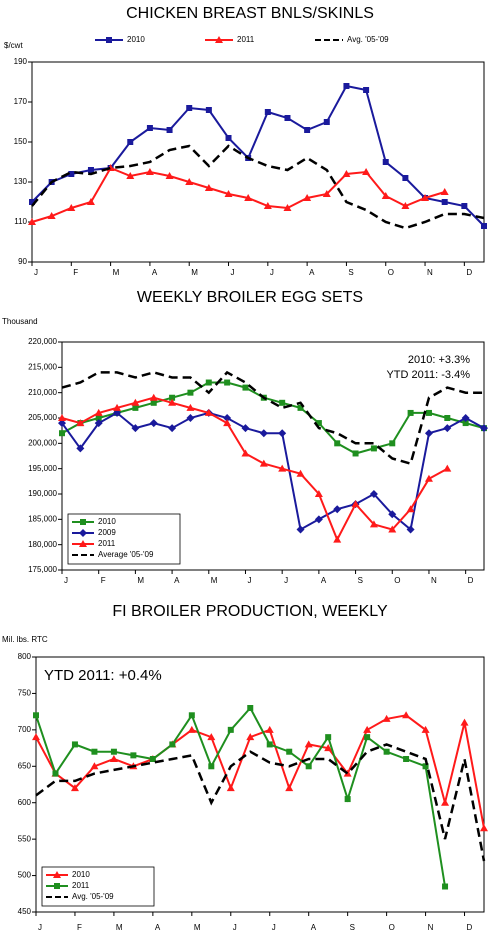 This screenshot has height=938, width=500. I want to click on y-tick-label: 215,000, so click(42, 366).